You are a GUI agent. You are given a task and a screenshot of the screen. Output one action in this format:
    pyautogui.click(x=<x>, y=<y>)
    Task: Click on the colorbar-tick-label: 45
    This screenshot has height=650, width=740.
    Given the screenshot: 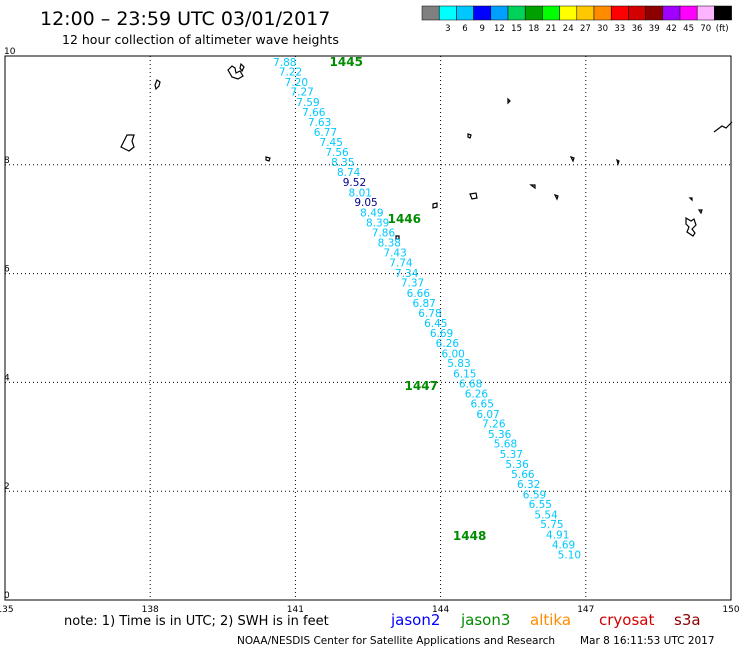 What is the action you would take?
    pyautogui.click(x=688, y=29)
    